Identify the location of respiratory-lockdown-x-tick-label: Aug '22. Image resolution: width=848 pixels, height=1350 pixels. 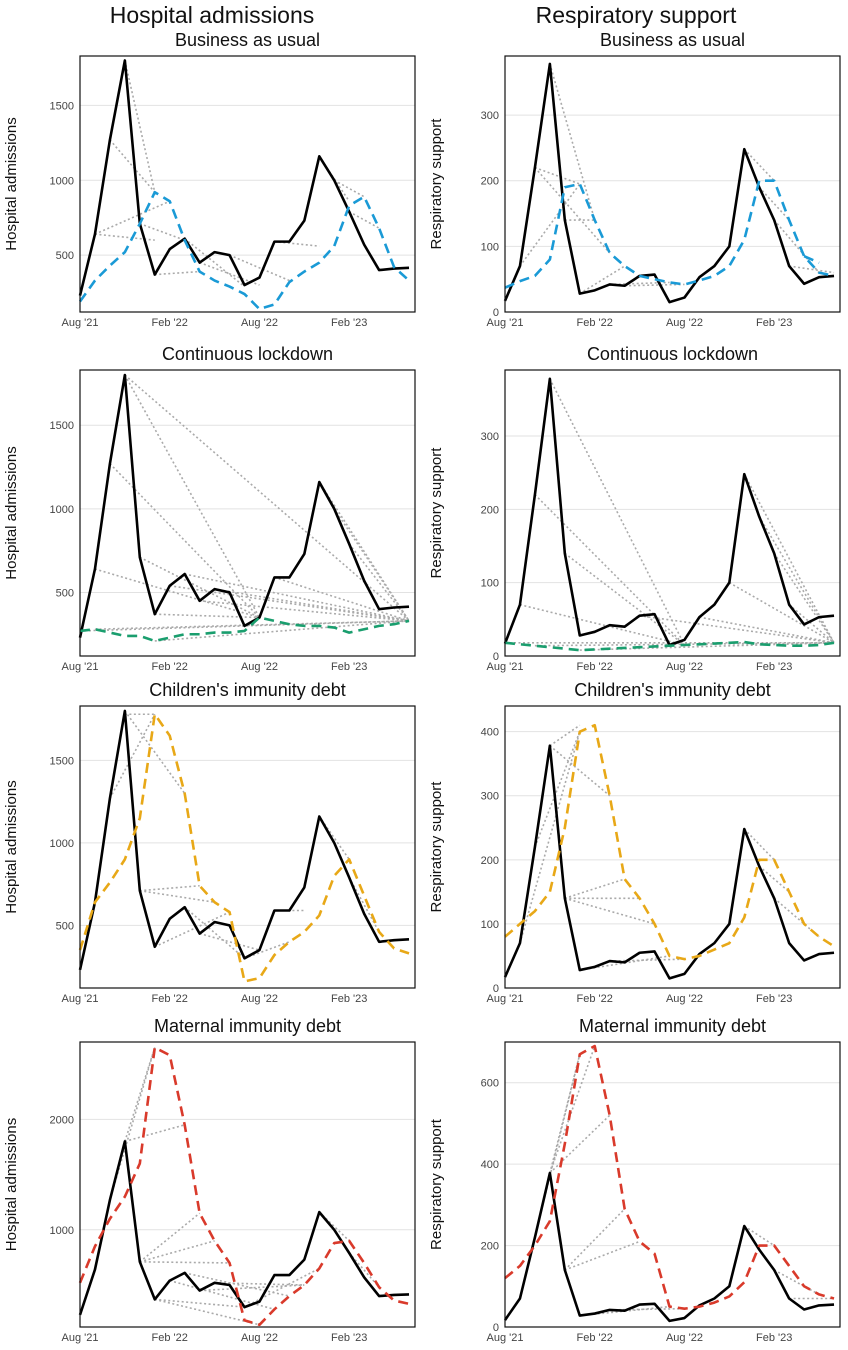
(684, 667).